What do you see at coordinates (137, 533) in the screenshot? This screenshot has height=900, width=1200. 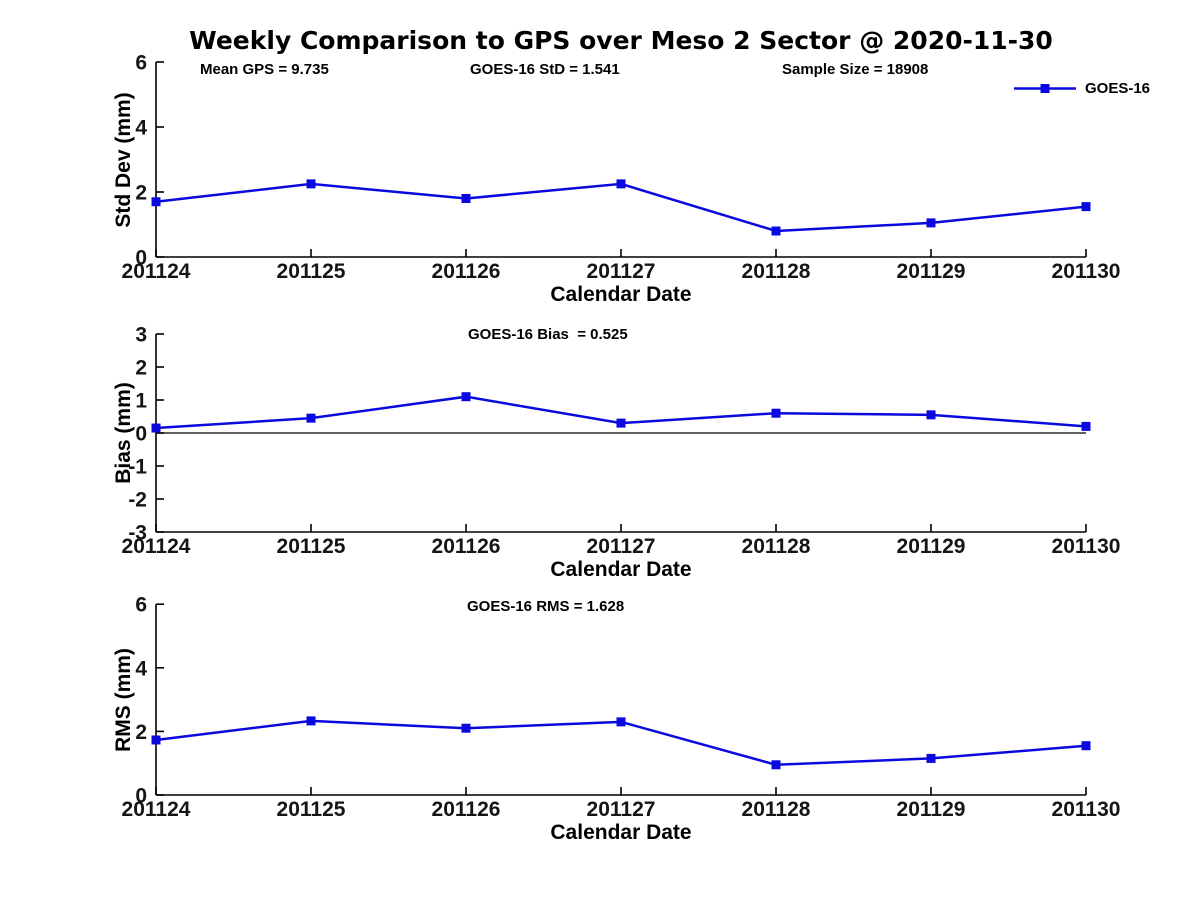 I see `y-tick-label: -3` at bounding box center [137, 533].